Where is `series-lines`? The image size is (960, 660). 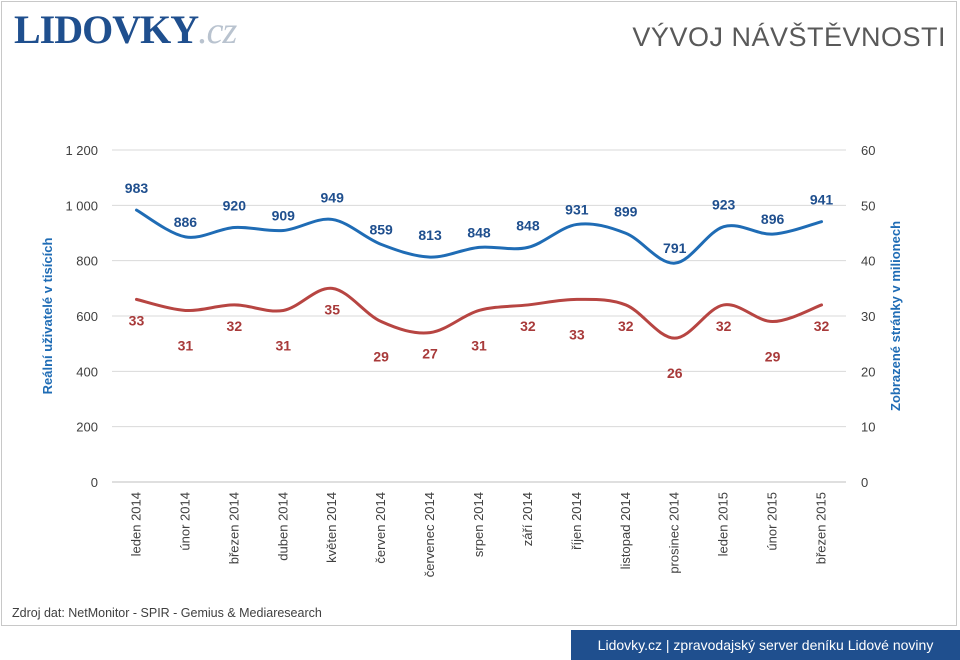 series-lines is located at coordinates (479, 274).